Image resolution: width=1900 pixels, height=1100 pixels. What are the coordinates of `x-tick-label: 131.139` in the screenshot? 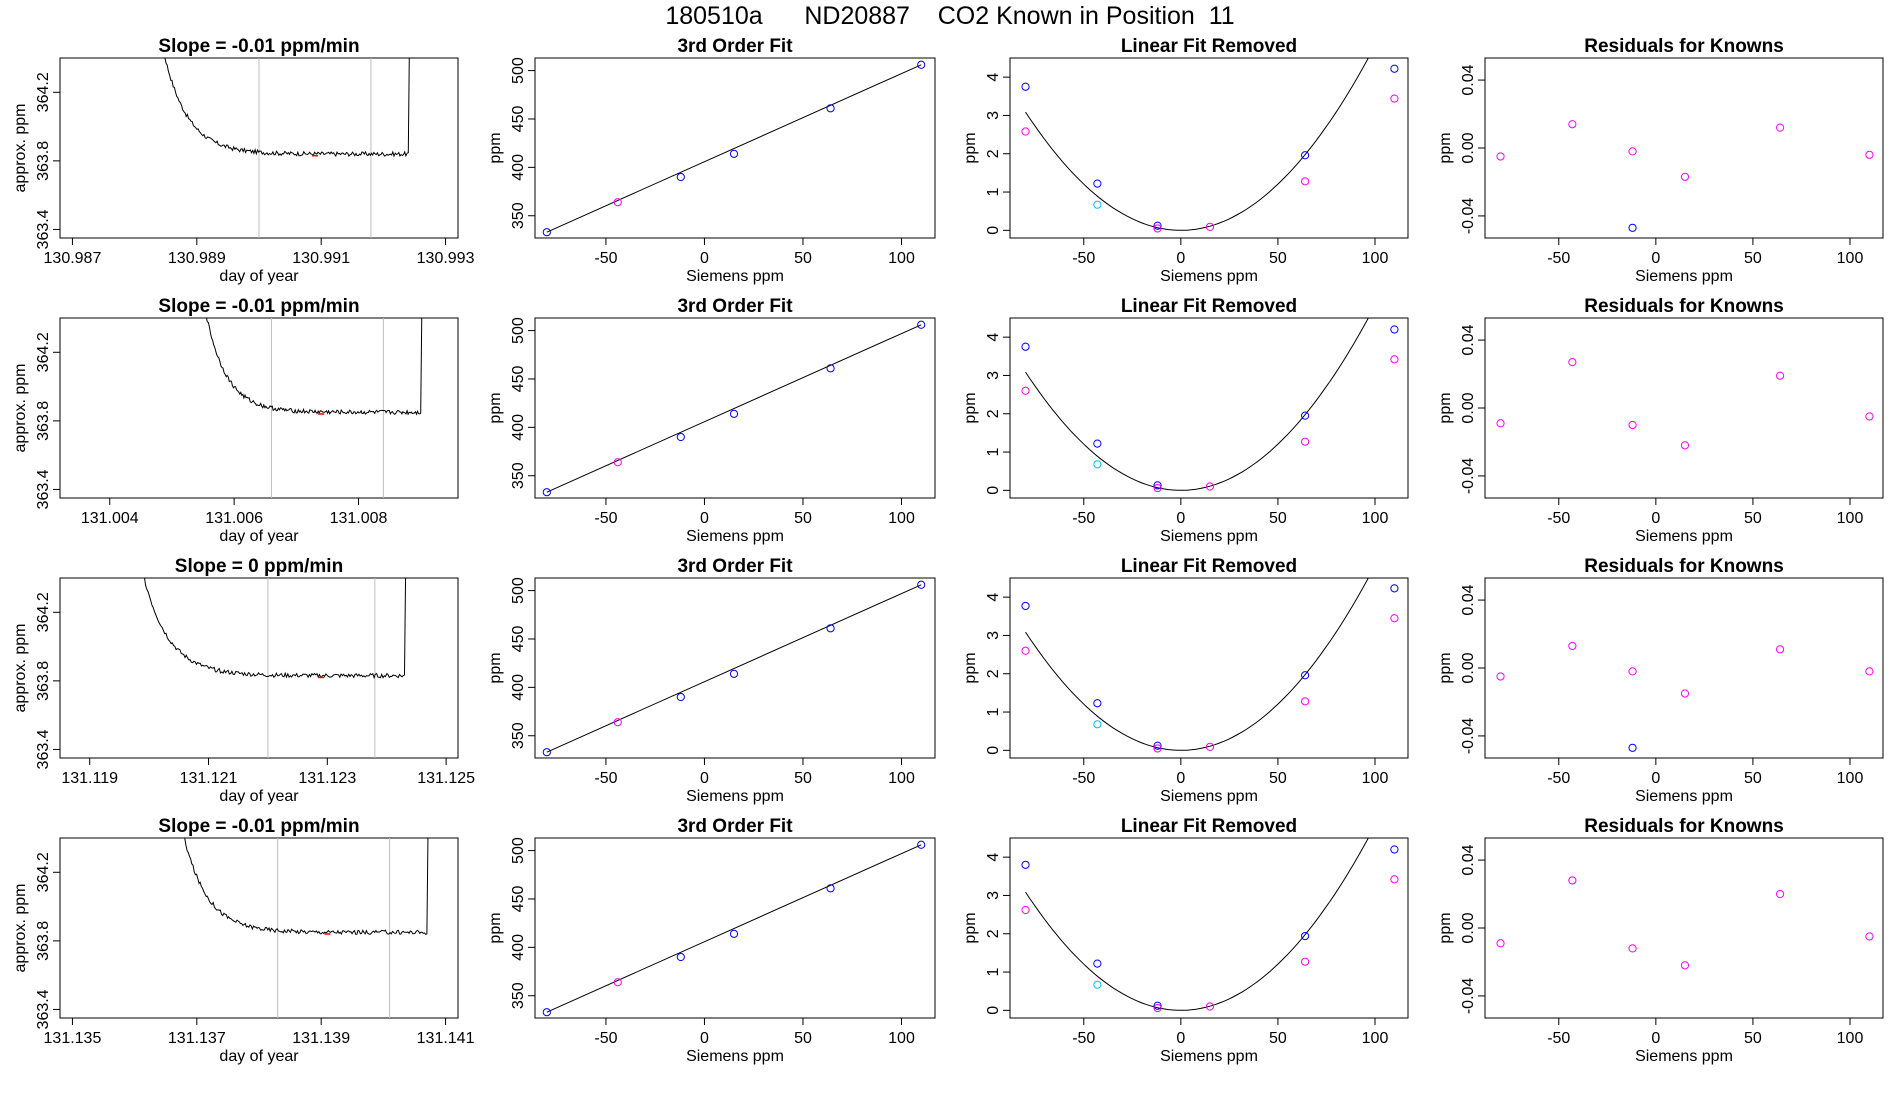 It's located at (321, 1038).